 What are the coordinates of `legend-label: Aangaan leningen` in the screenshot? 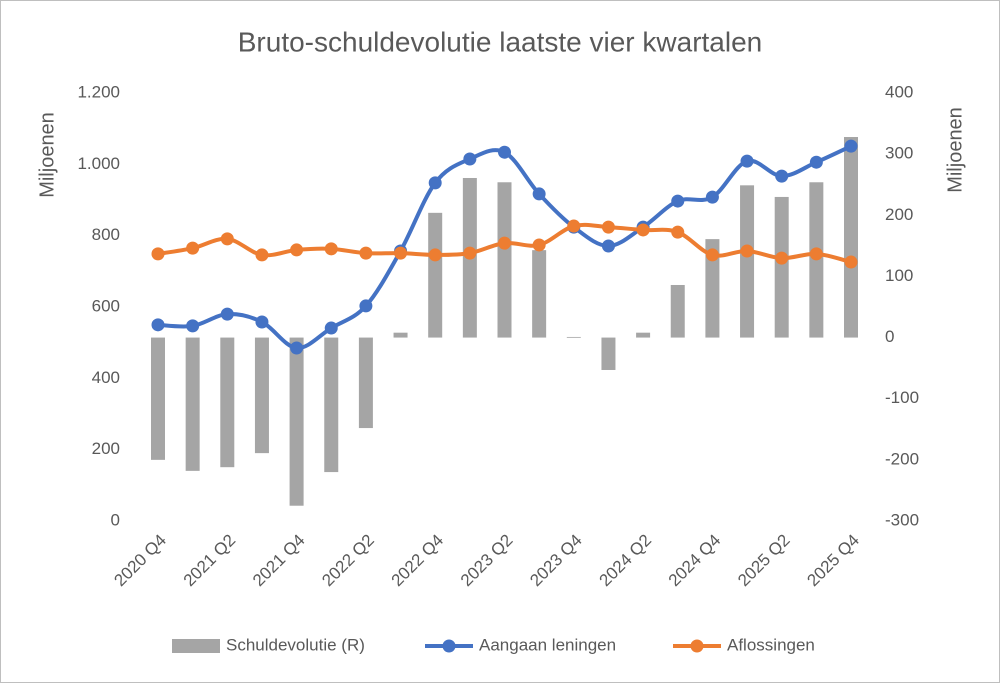 It's located at (547, 644).